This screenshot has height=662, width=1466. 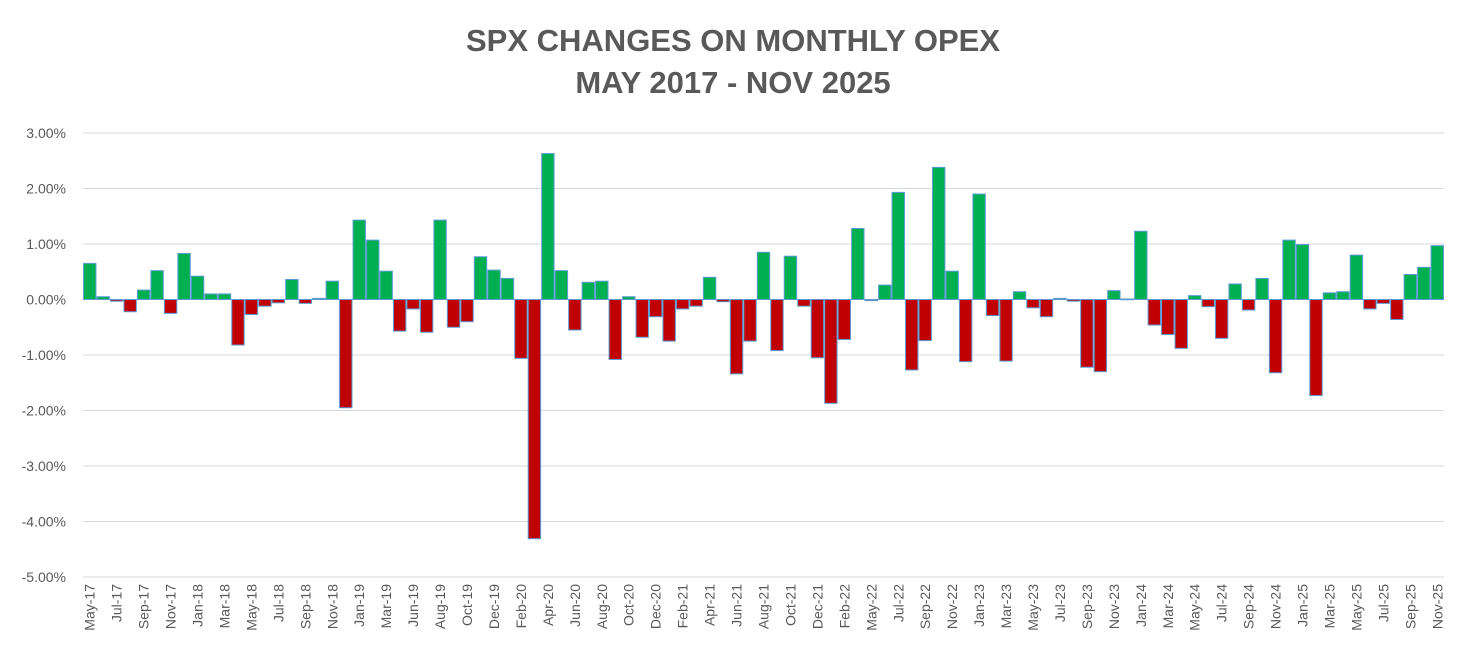 I want to click on x-tick-label: Jun-20, so click(x=575, y=605).